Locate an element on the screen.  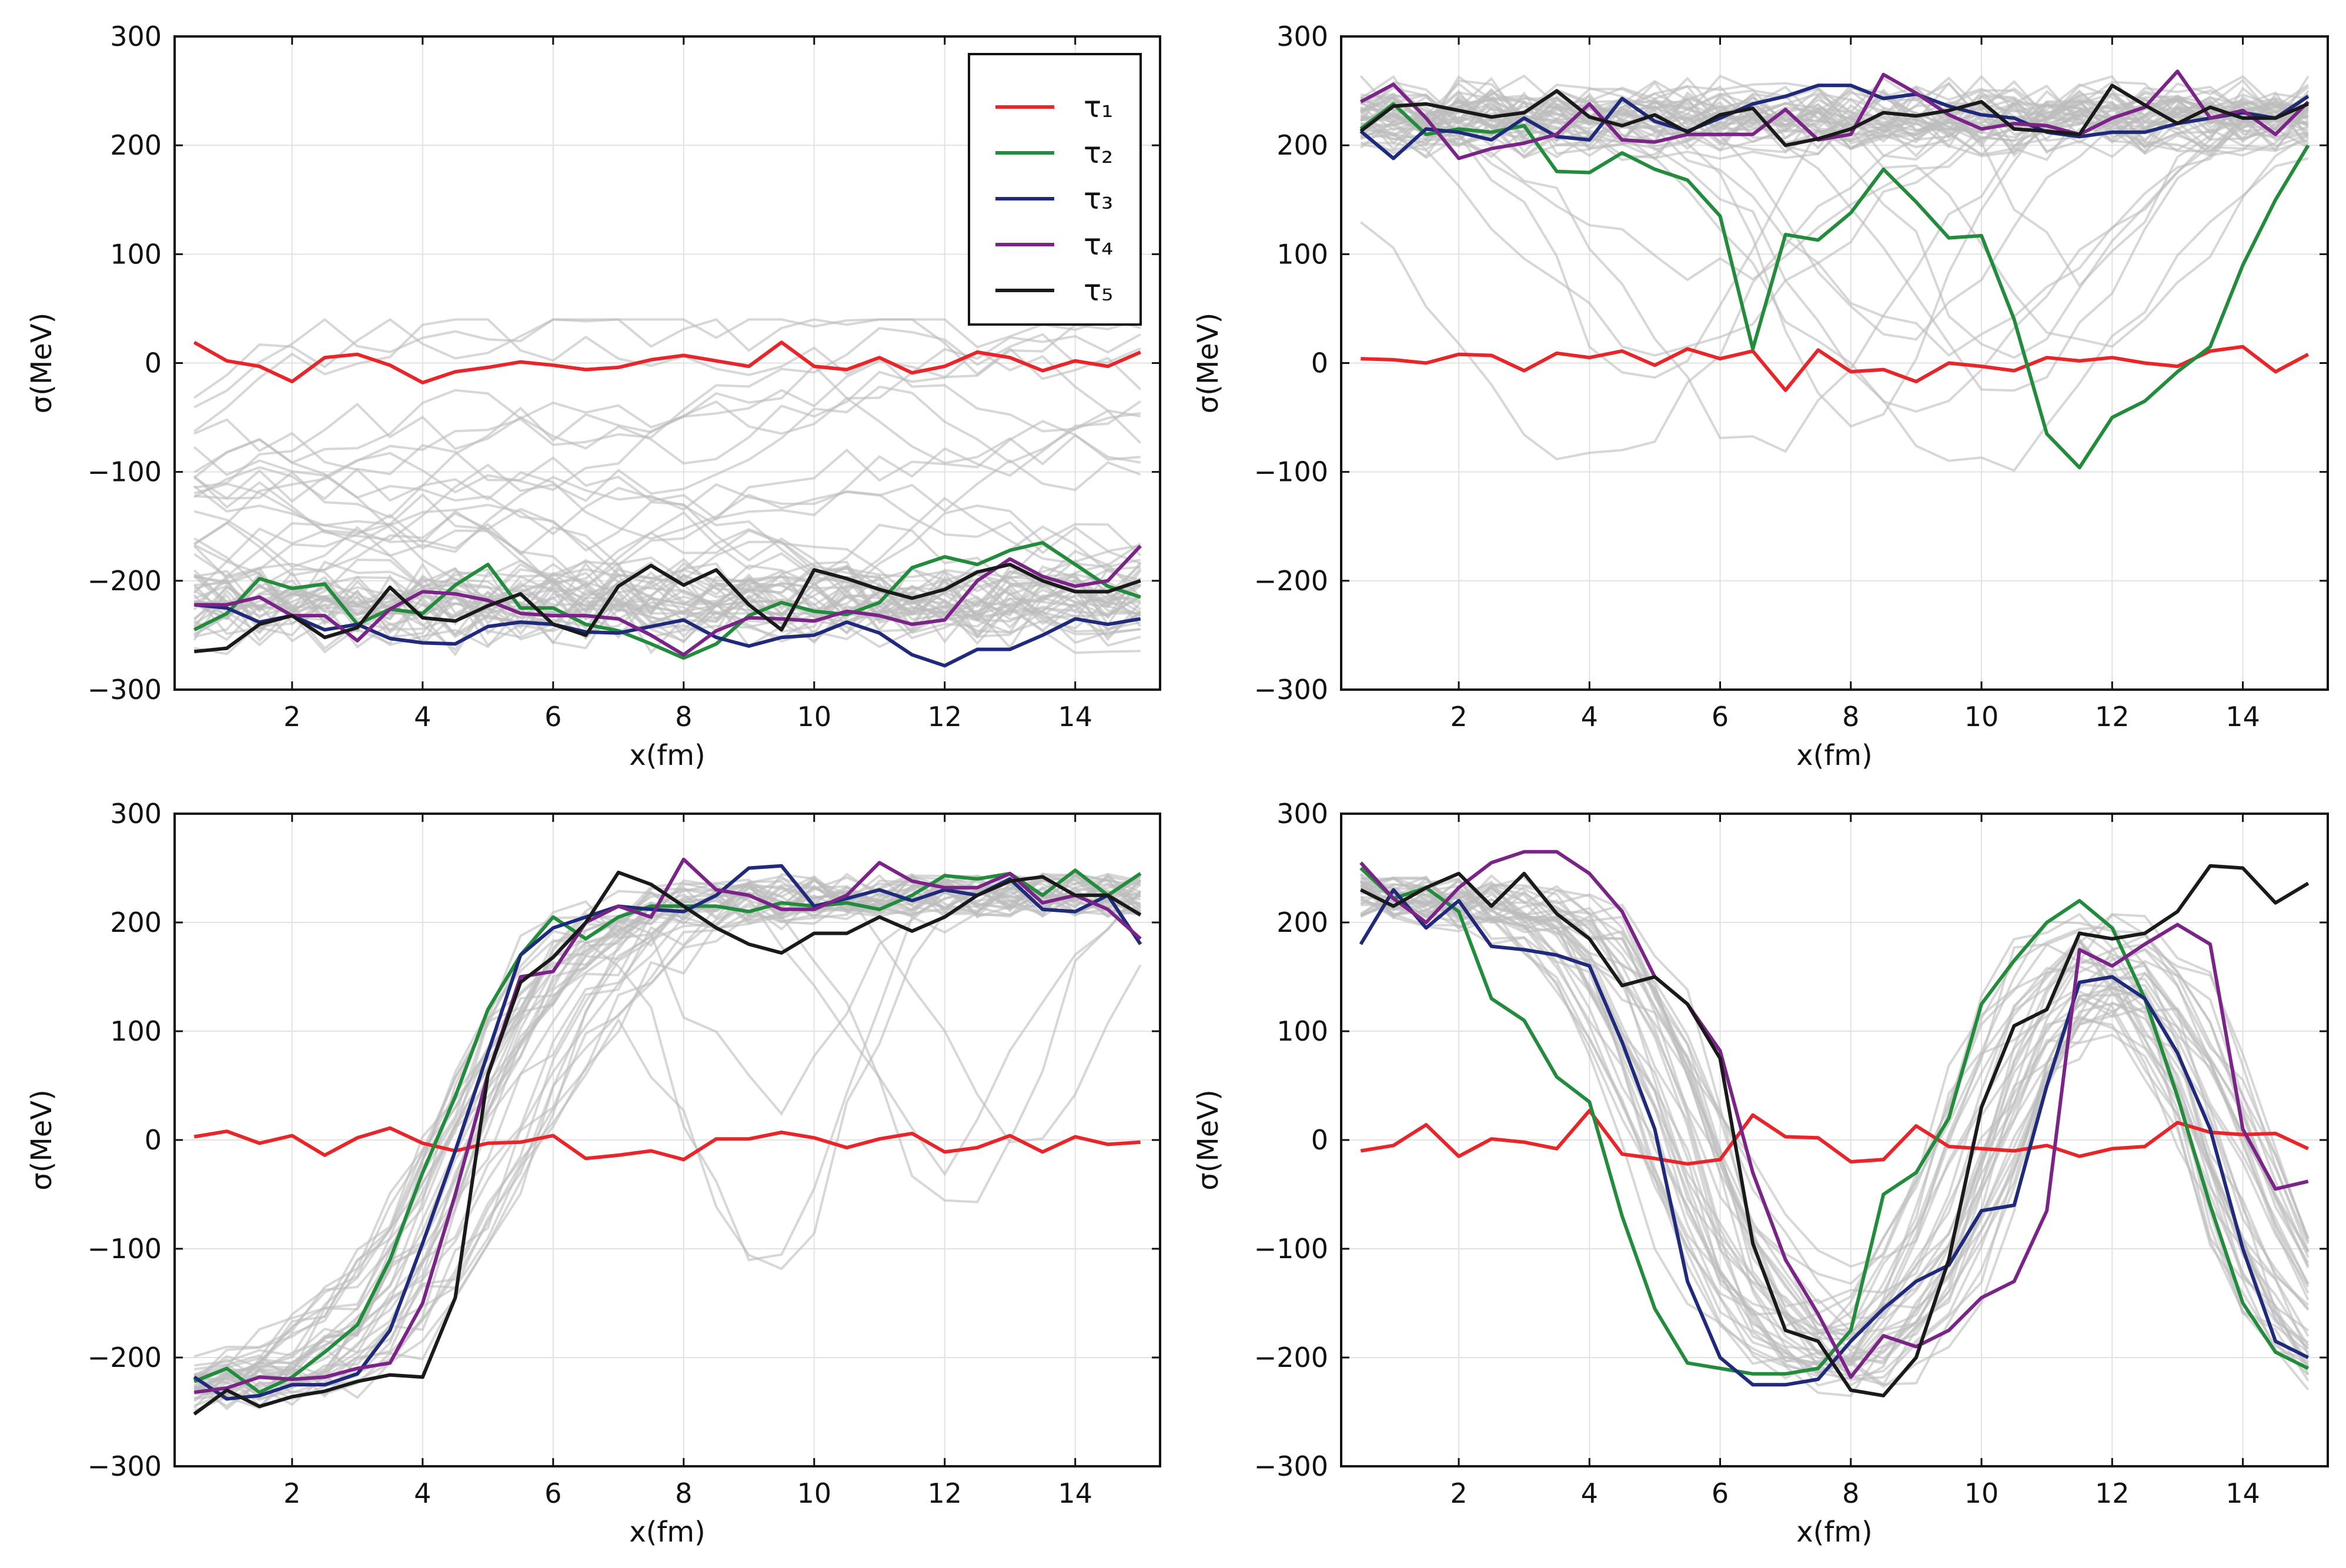
legend: τ₁ τ₂ τ₃ τ₄ τ₅ is located at coordinates (1055, 189).